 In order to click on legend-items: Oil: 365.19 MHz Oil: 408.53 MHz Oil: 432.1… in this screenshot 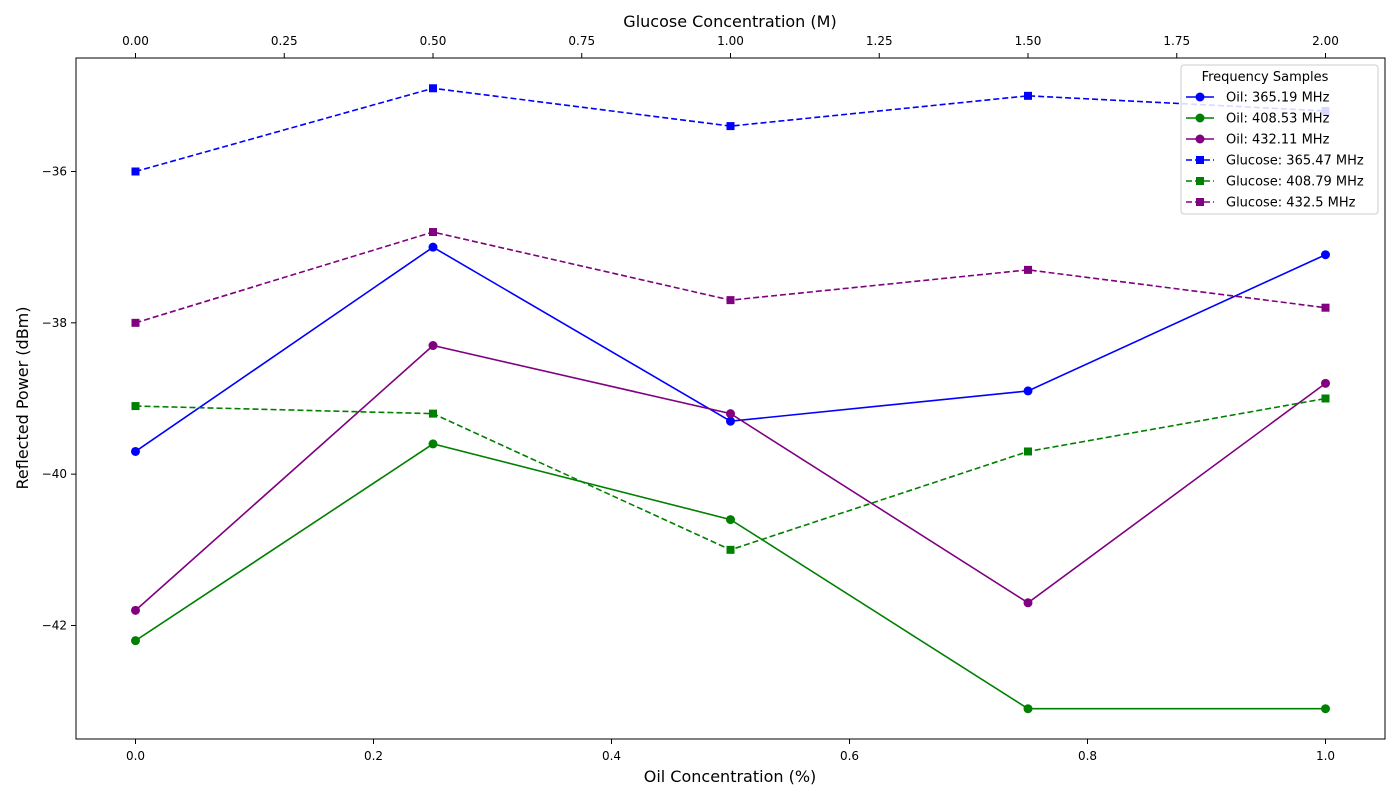, I will do `click(1275, 151)`.